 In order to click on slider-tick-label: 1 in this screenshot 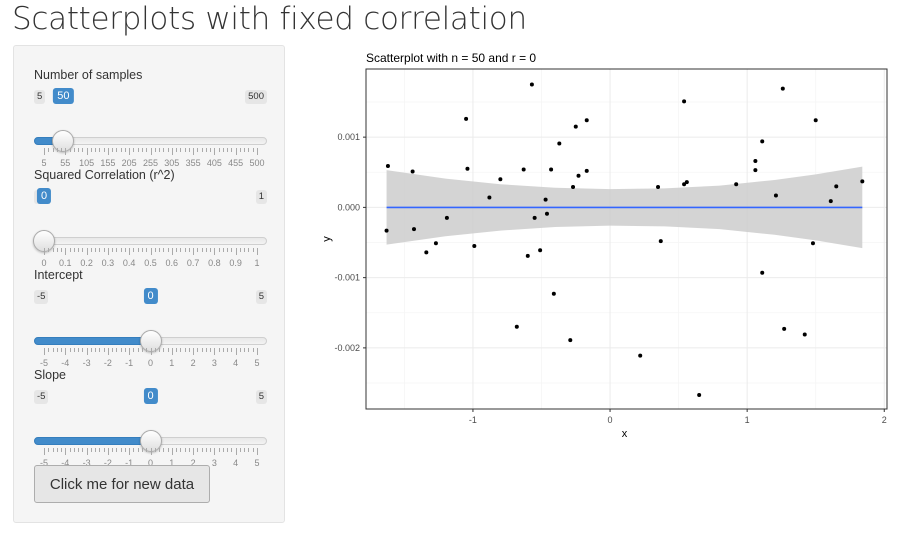, I will do `click(172, 463)`.